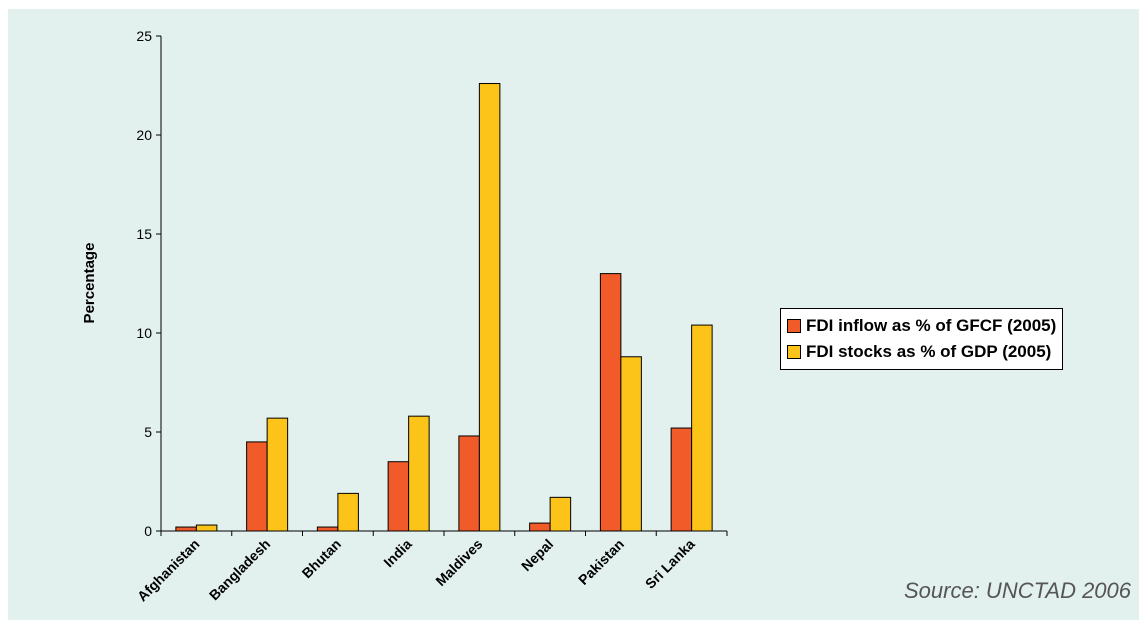 The image size is (1146, 629). I want to click on bar-fdi-inflow-bangladesh, so click(257, 486).